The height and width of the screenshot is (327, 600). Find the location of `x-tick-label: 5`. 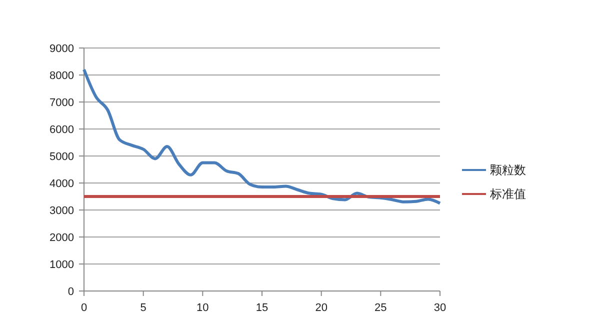

x-tick-label: 5 is located at coordinates (143, 308).